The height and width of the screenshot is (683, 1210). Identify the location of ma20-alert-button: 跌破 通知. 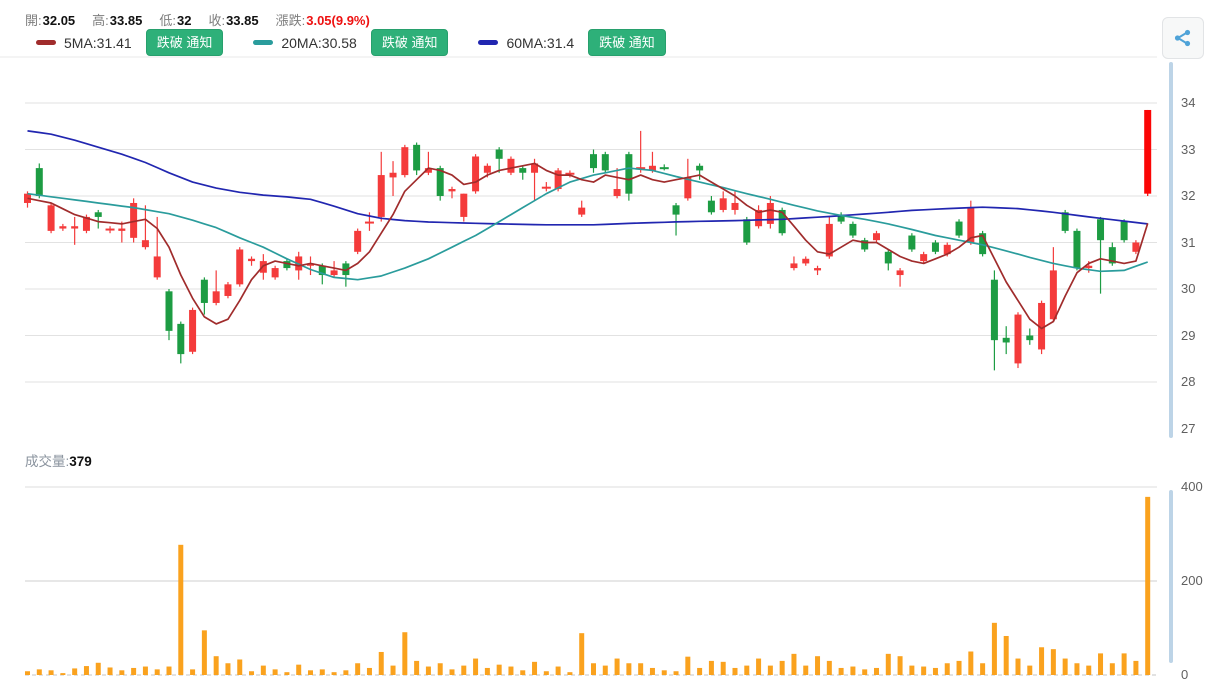
(409, 42).